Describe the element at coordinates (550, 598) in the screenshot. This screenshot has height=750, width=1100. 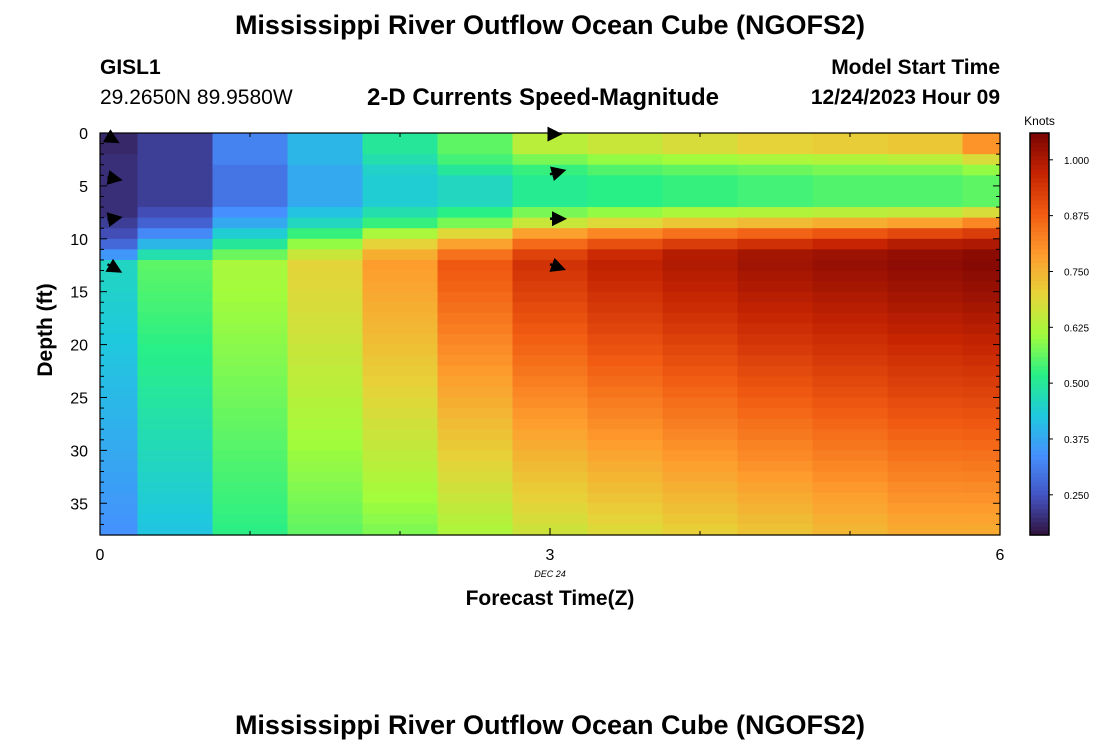
I see `x-axis-label: Forecast Time(Z)` at that location.